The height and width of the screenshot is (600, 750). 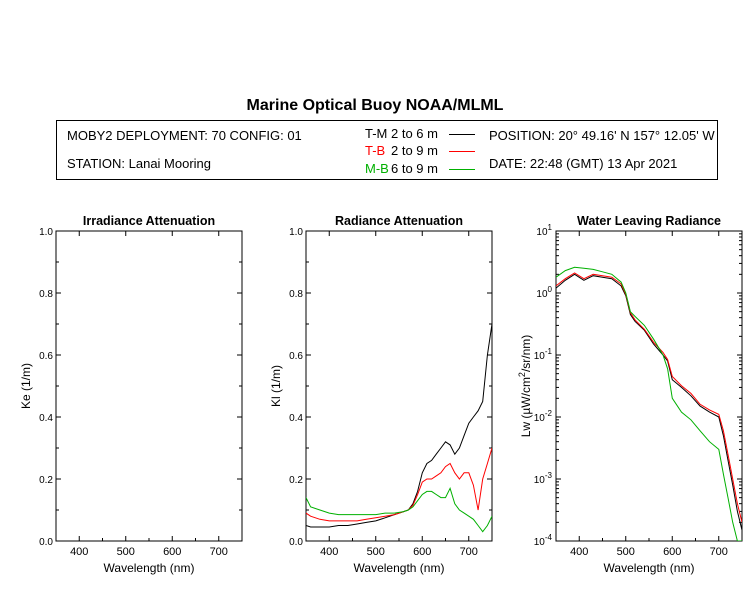 What do you see at coordinates (46, 356) in the screenshot?
I see `panel-1-ytick-label: 0.6` at bounding box center [46, 356].